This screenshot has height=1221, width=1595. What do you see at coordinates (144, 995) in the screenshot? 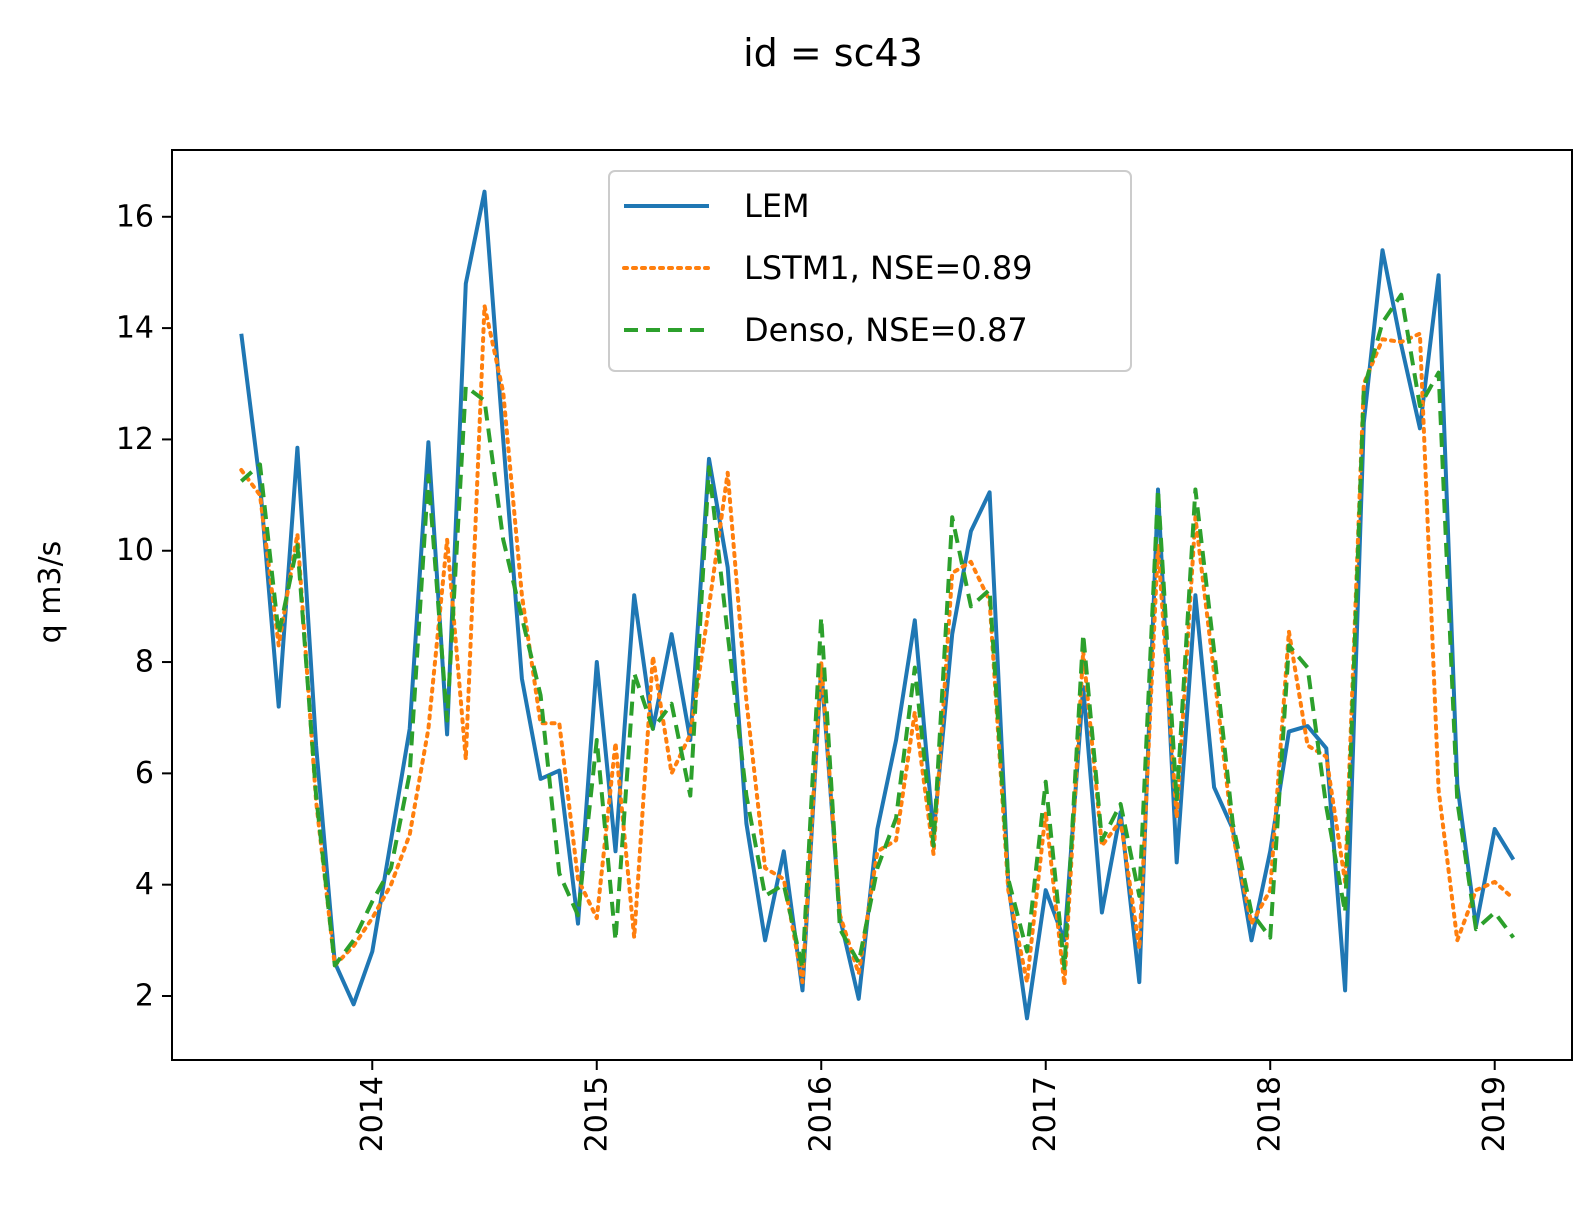
I see `y-tick-label: 2` at bounding box center [144, 995].